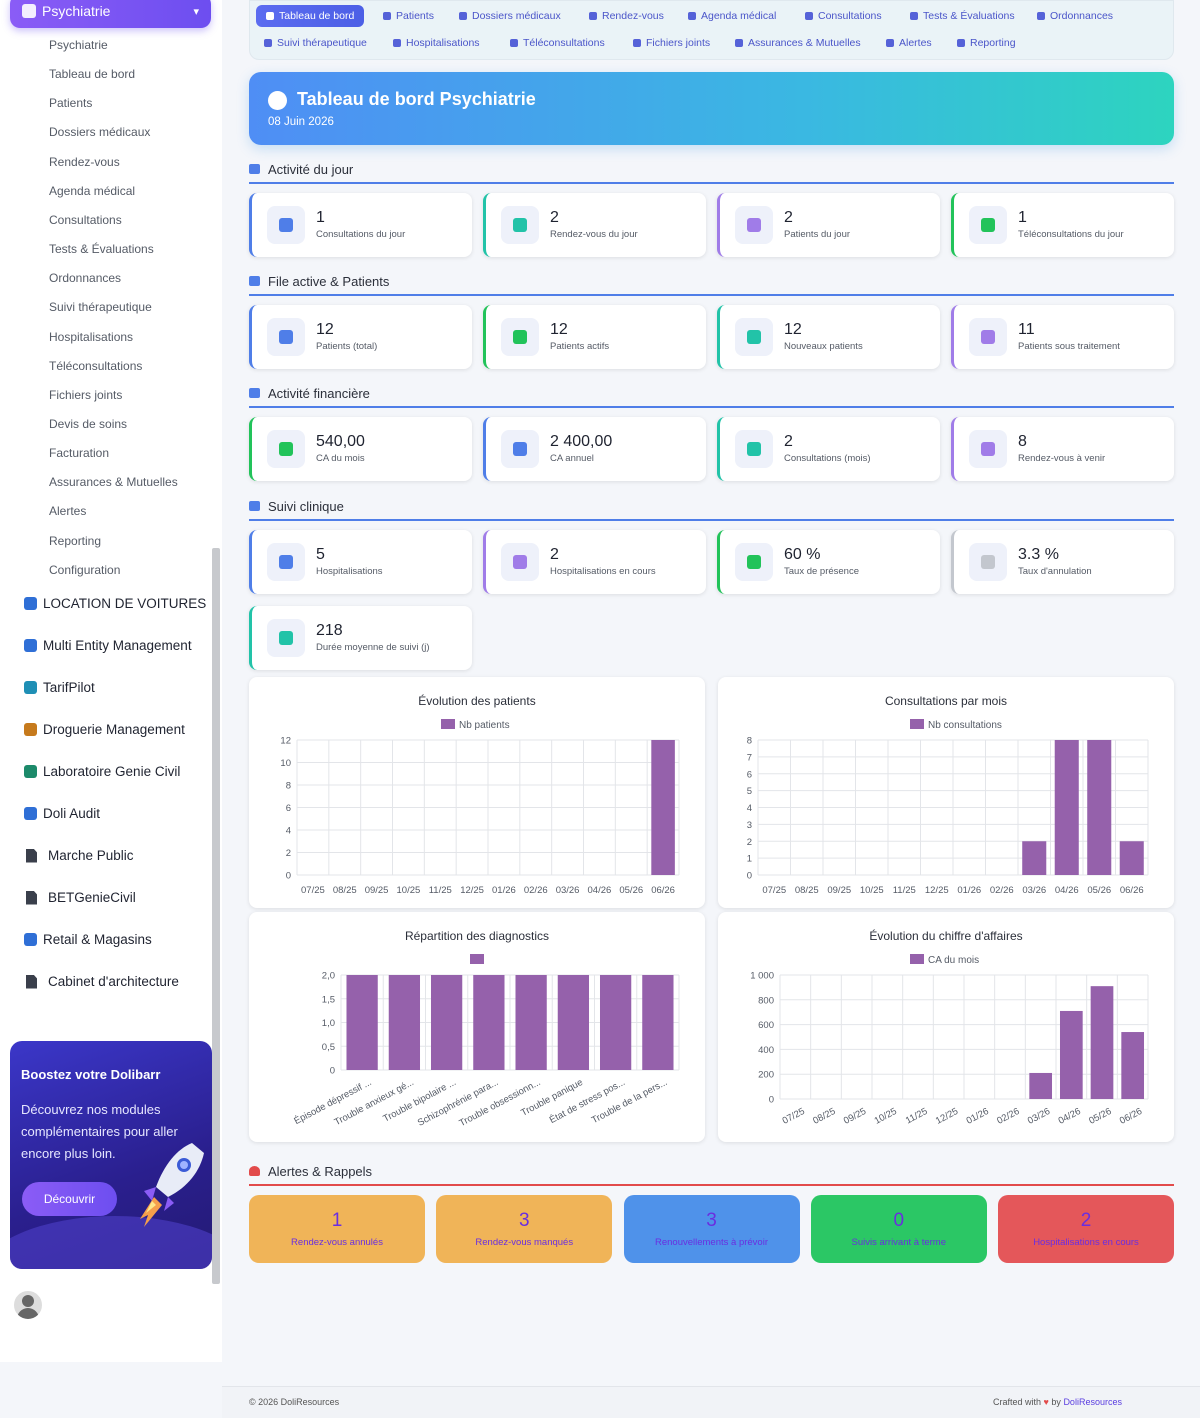  I want to click on active-module-header: Psychiatrie ▾, so click(110, 14).